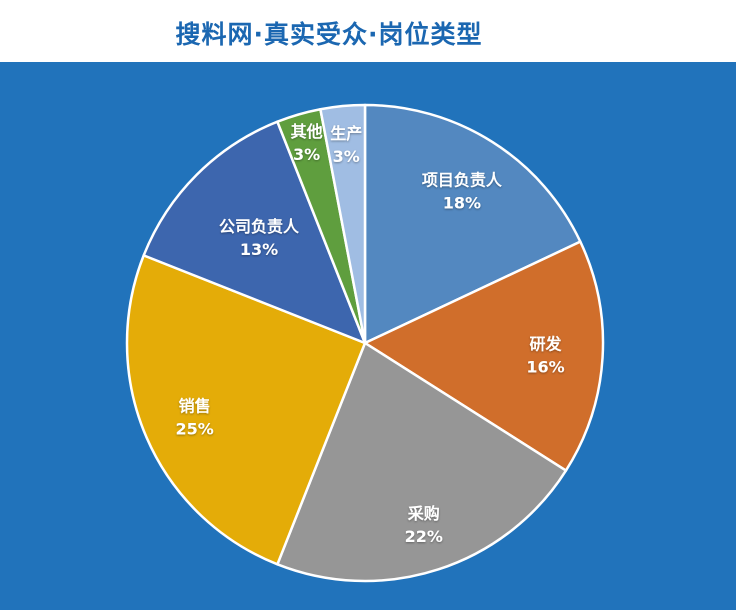 This screenshot has width=736, height=610. I want to click on slice-label-4: 公司负责人, so click(259, 226).